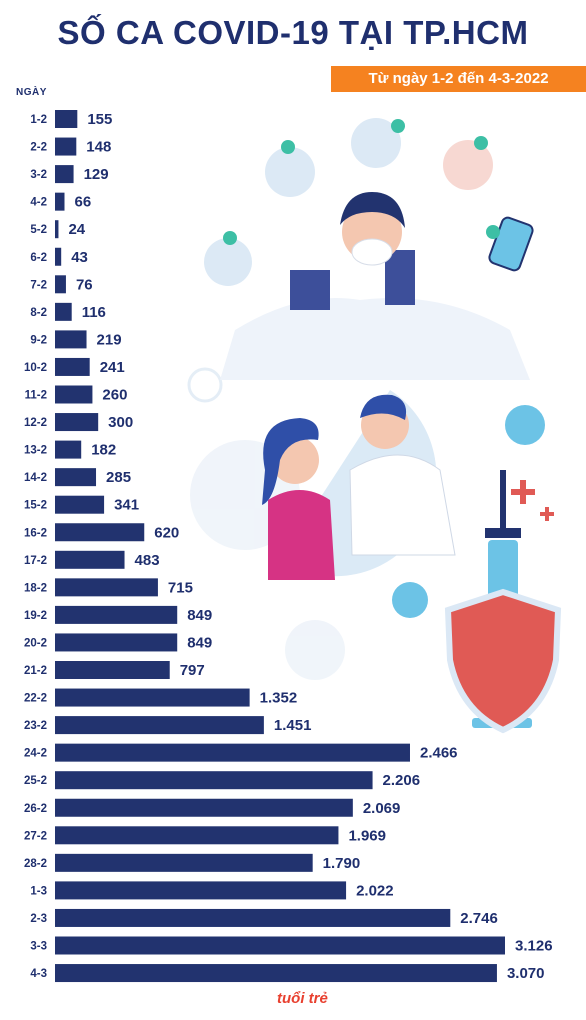 Image resolution: width=586 pixels, height=1020 pixels. Describe the element at coordinates (38, 148) in the screenshot. I see `category-label: 2-2` at that location.